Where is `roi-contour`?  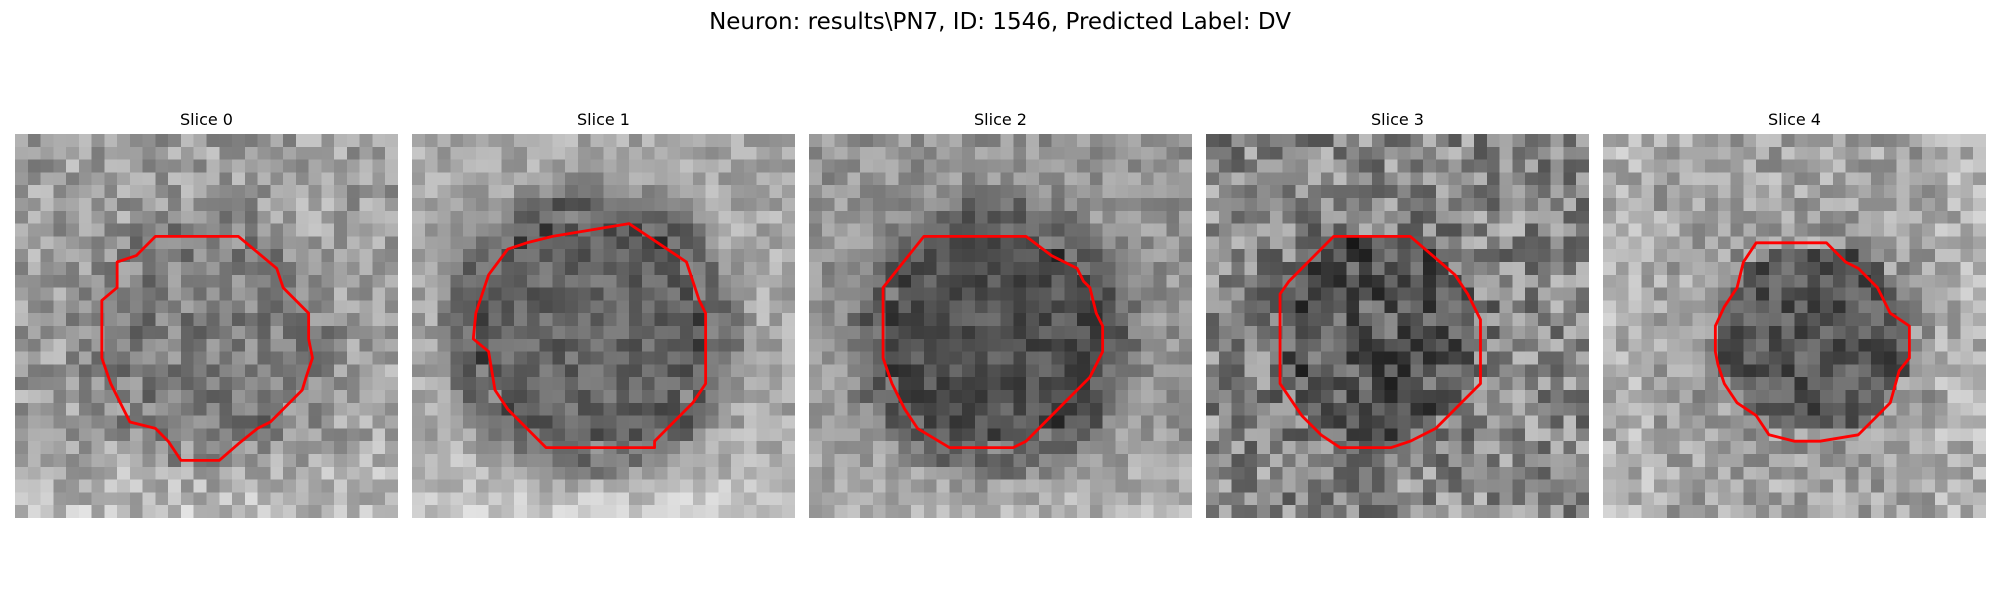
roi-contour is located at coordinates (993, 342).